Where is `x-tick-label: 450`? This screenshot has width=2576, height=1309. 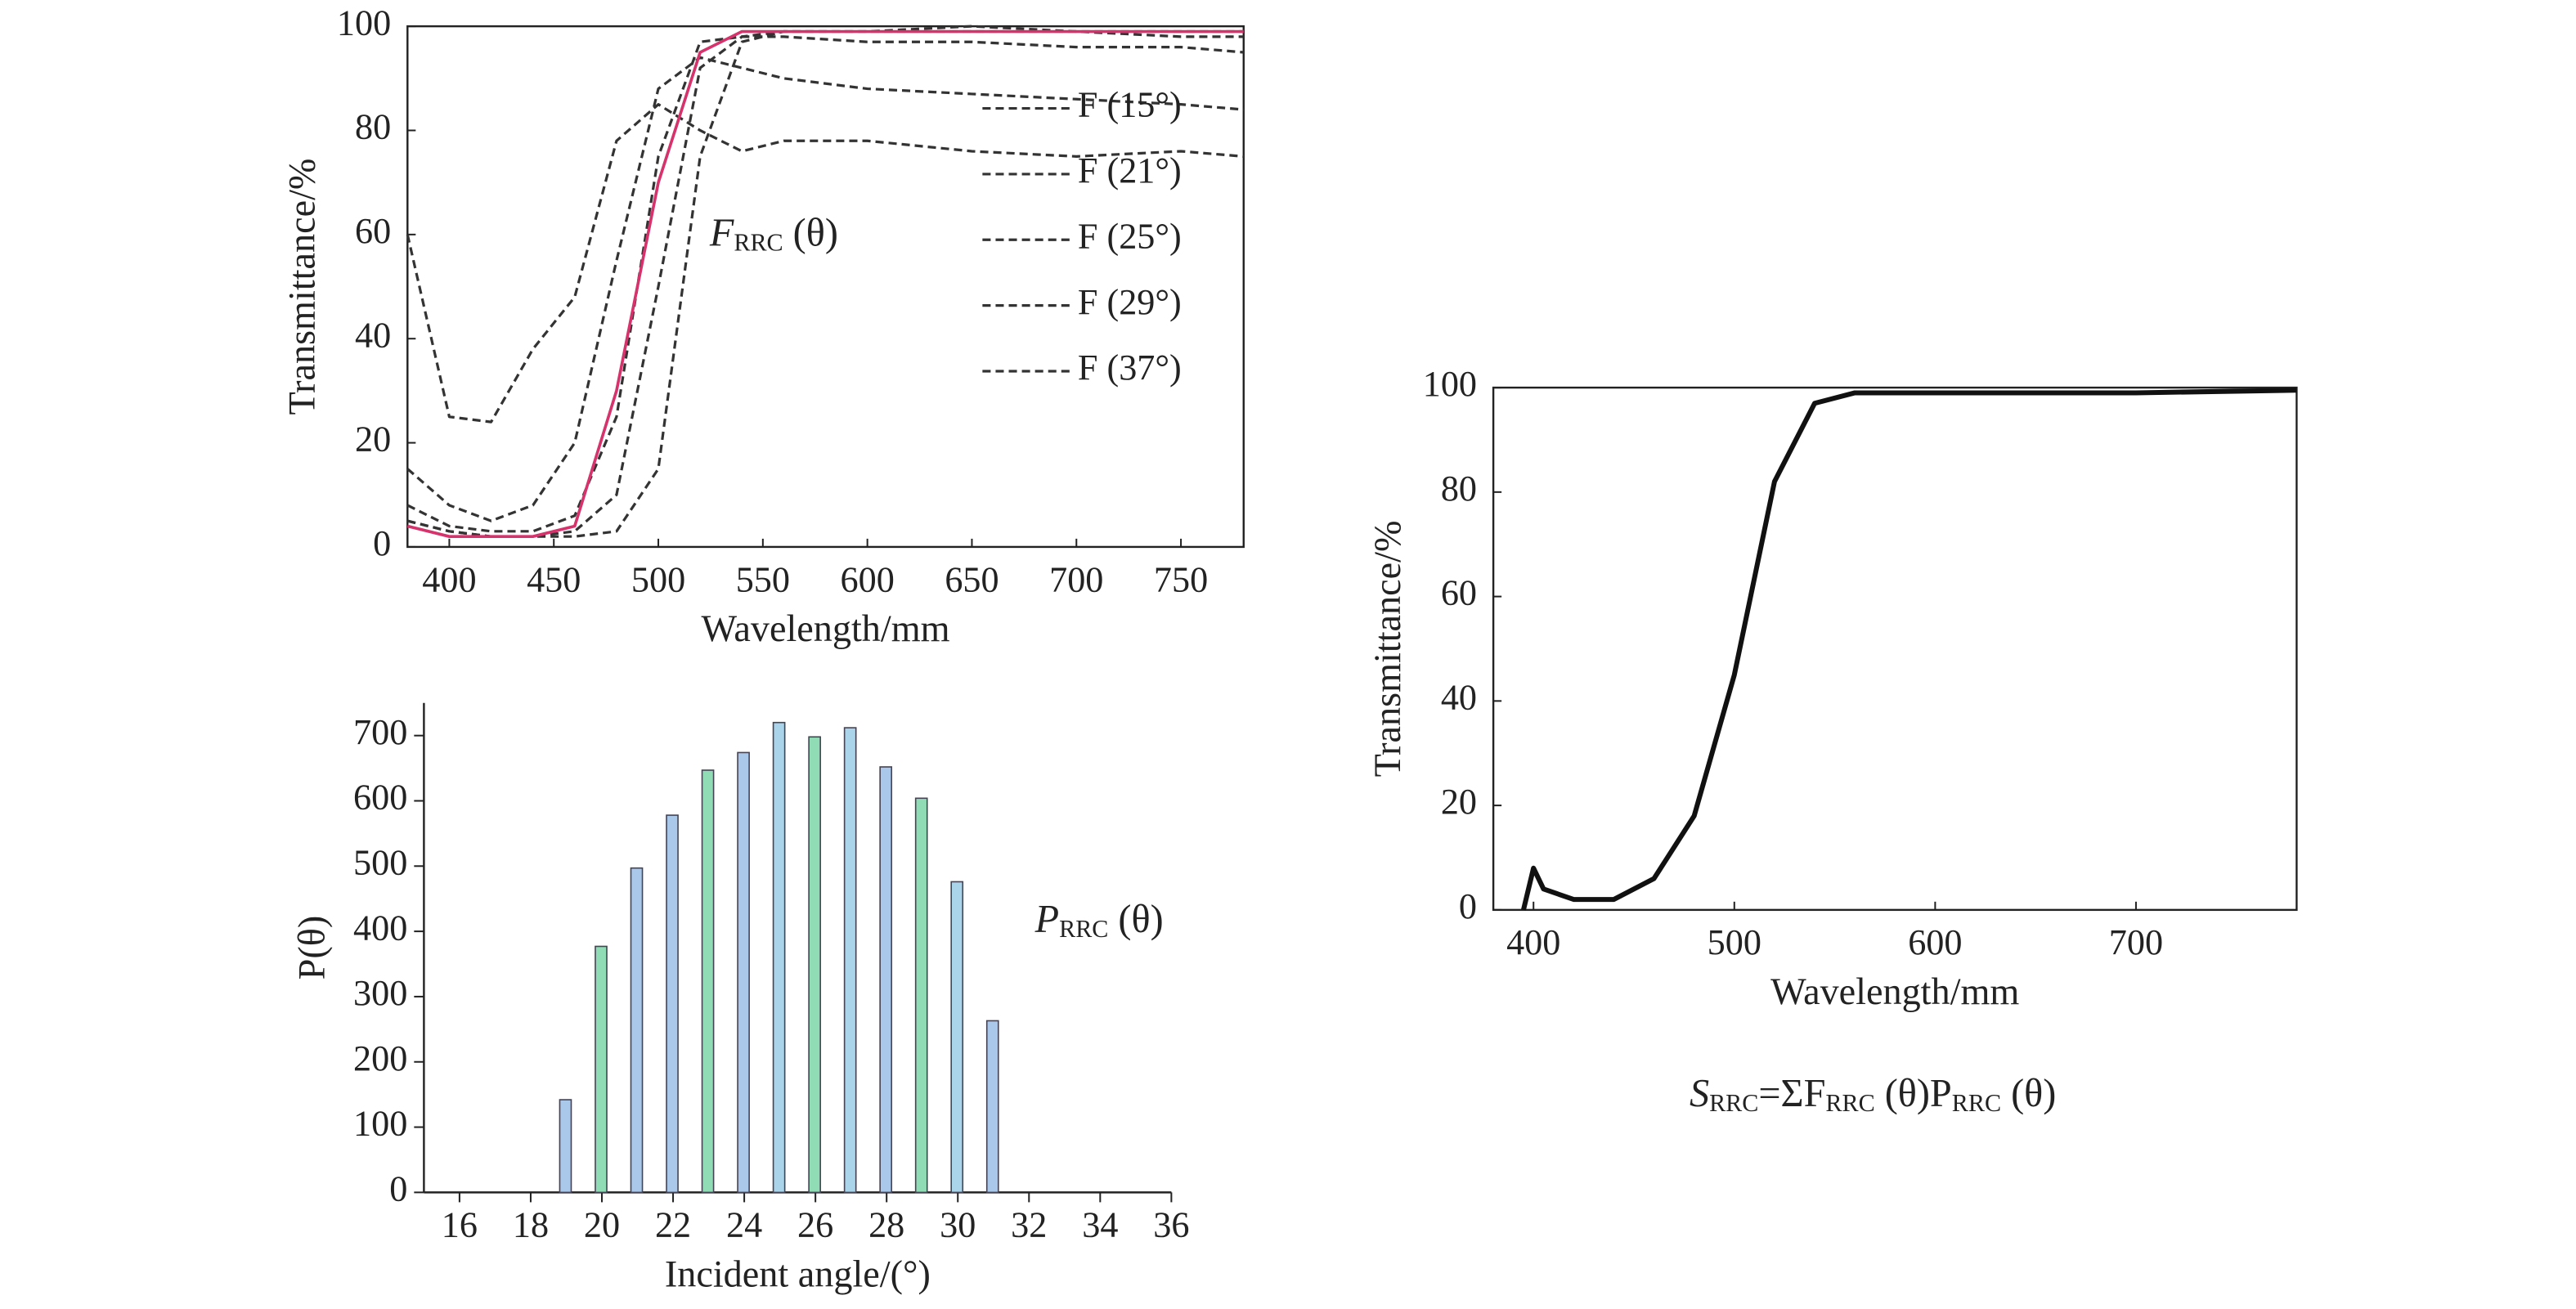
x-tick-label: 450 is located at coordinates (554, 579).